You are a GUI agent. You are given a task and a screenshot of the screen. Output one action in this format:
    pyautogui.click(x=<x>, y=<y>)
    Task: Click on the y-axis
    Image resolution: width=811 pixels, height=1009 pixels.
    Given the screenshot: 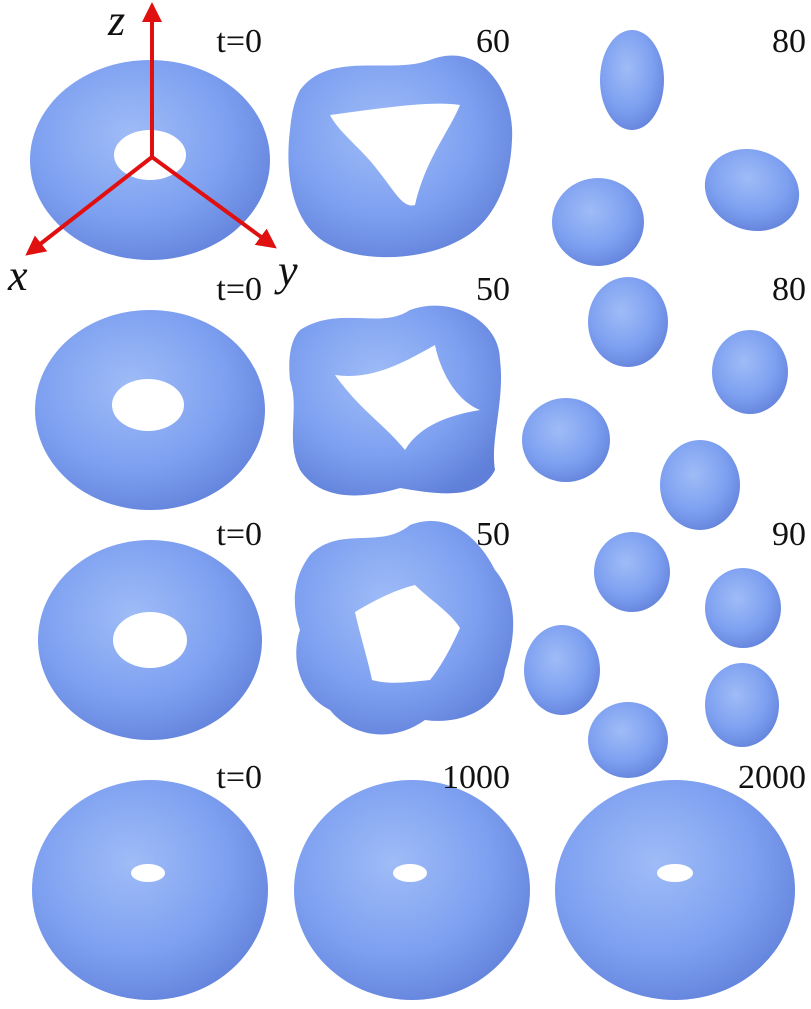 What is the action you would take?
    pyautogui.click(x=213, y=202)
    